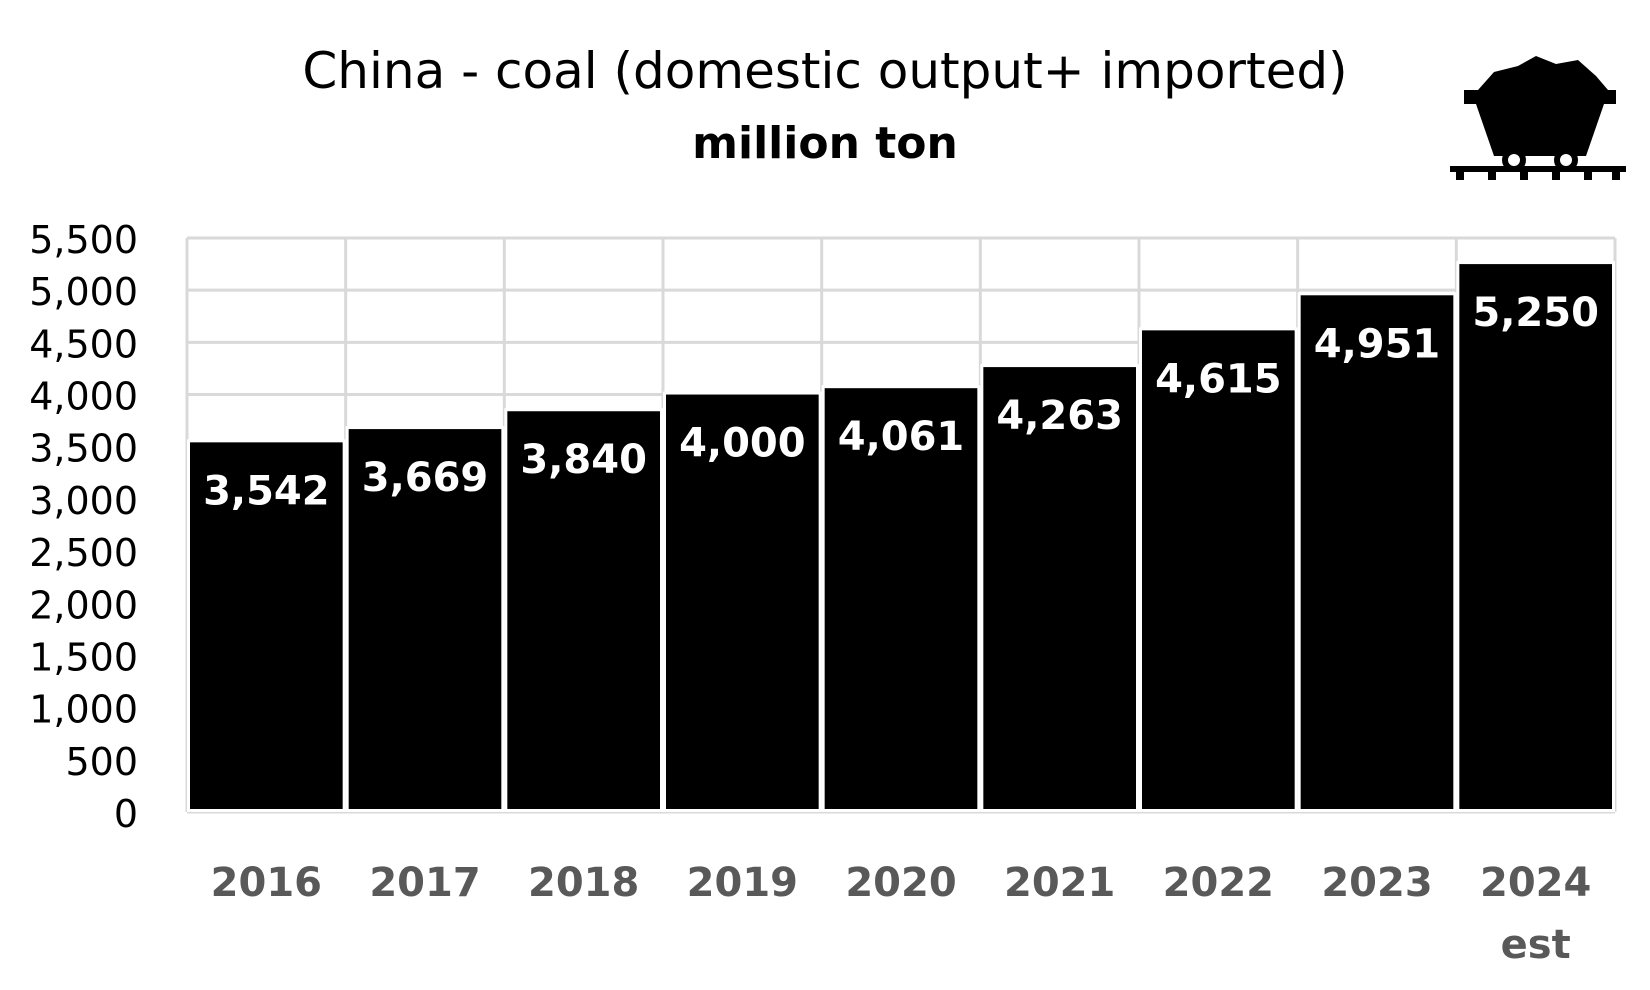 The image size is (1650, 990). What do you see at coordinates (83, 292) in the screenshot?
I see `y-tick-label: 5,000` at bounding box center [83, 292].